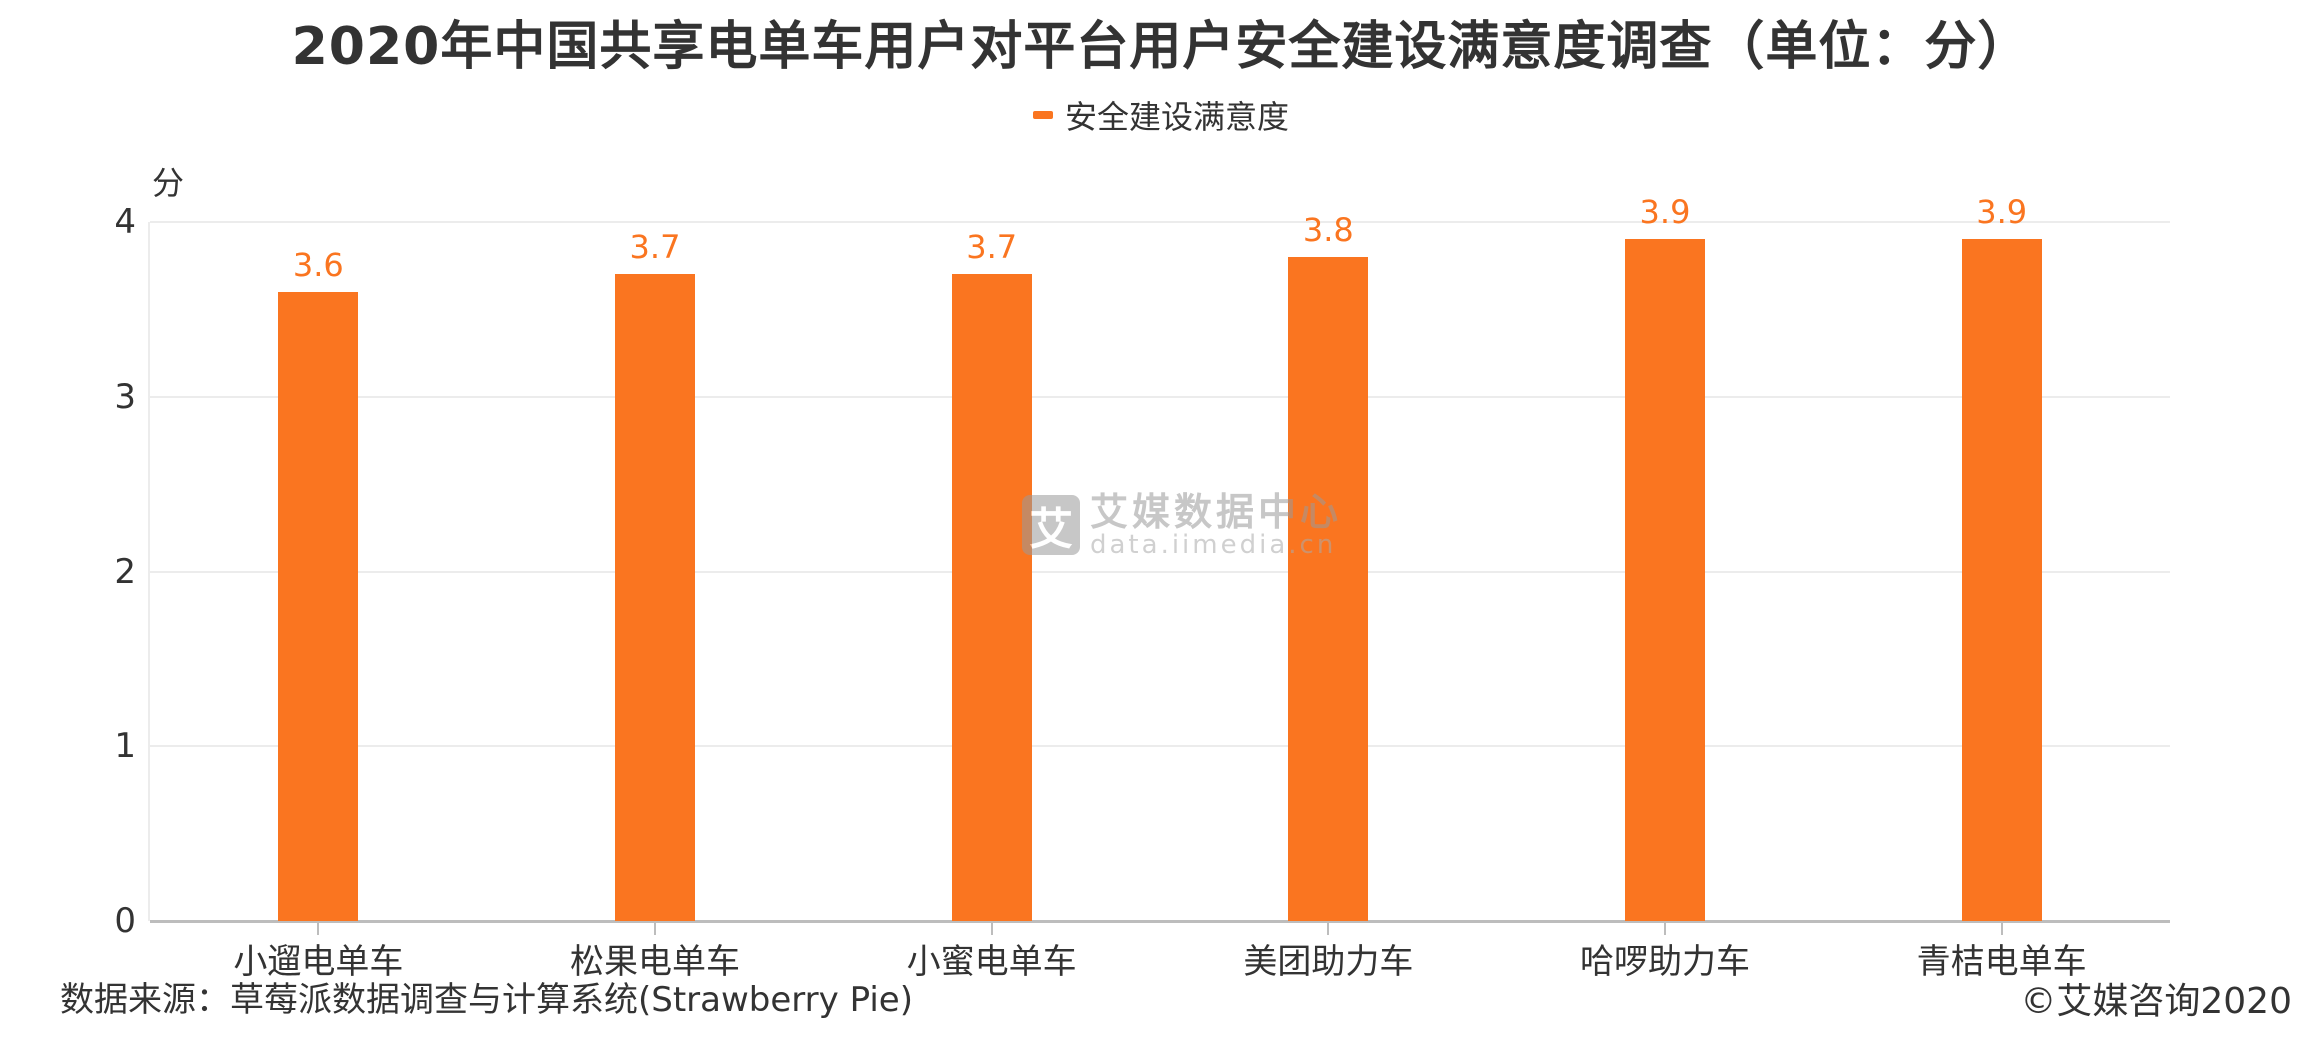  I want to click on y-tick-label: 1, so click(125, 746).